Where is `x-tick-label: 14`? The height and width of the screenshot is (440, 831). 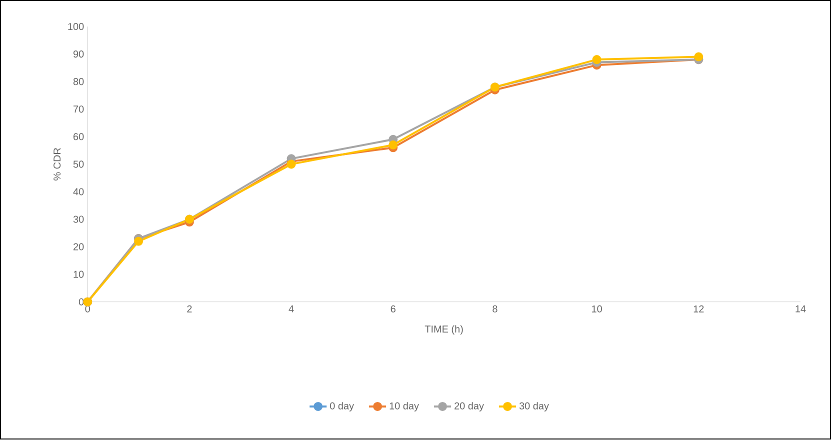
x-tick-label: 14 is located at coordinates (801, 309).